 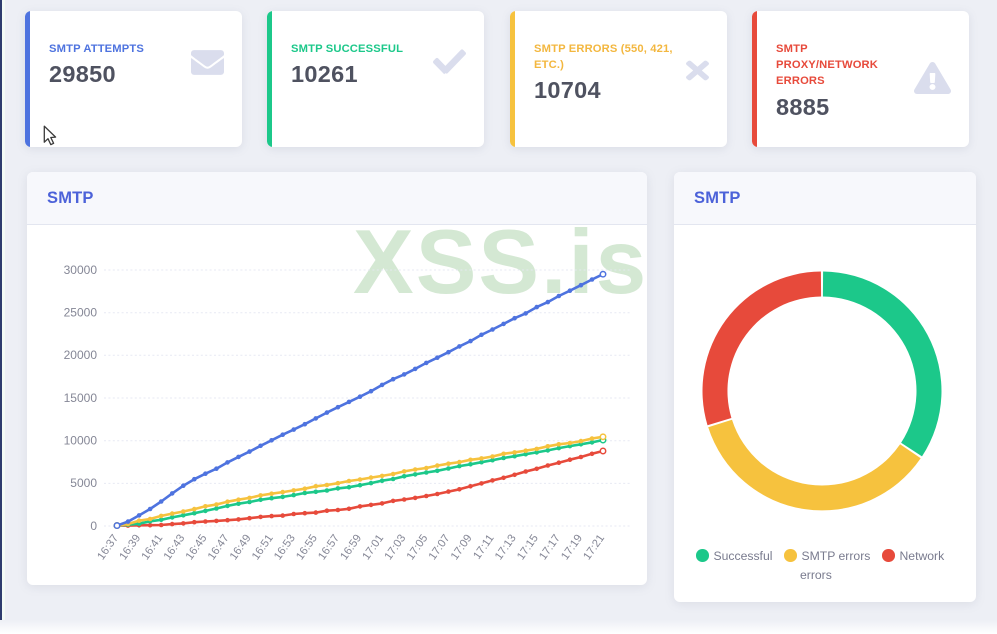 What do you see at coordinates (175, 548) in the screenshot?
I see `svg-text: 16:43` at bounding box center [175, 548].